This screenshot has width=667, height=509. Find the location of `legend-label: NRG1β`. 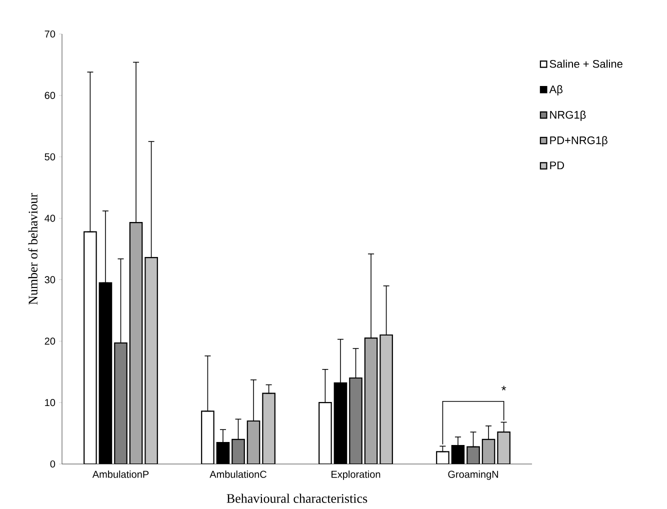

legend-label: NRG1β is located at coordinates (568, 115).